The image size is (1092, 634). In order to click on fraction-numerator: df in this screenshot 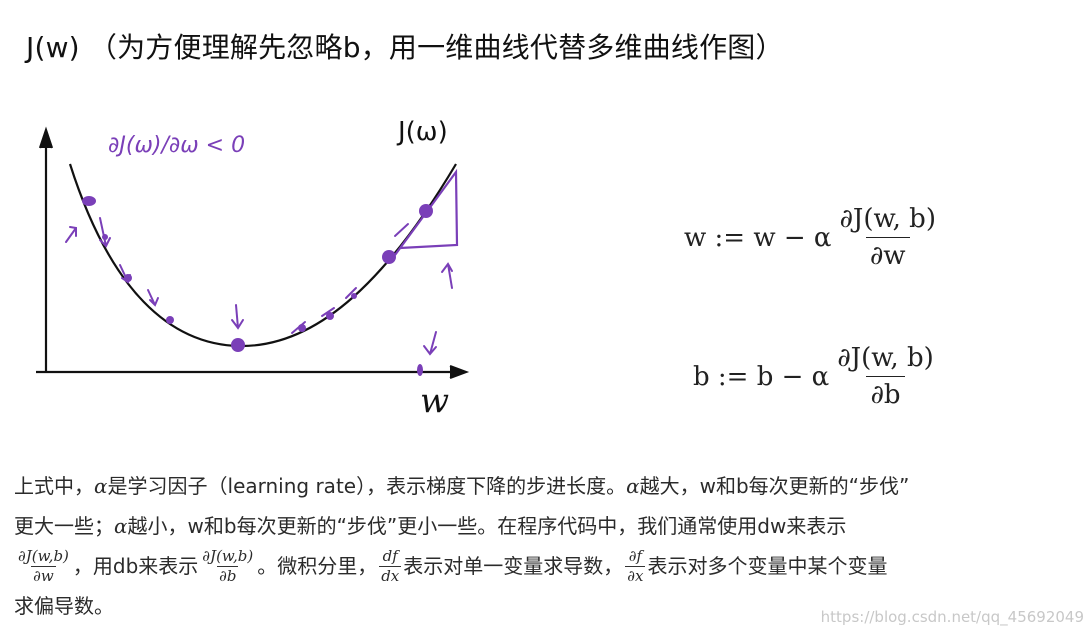, I will do `click(390, 555)`.